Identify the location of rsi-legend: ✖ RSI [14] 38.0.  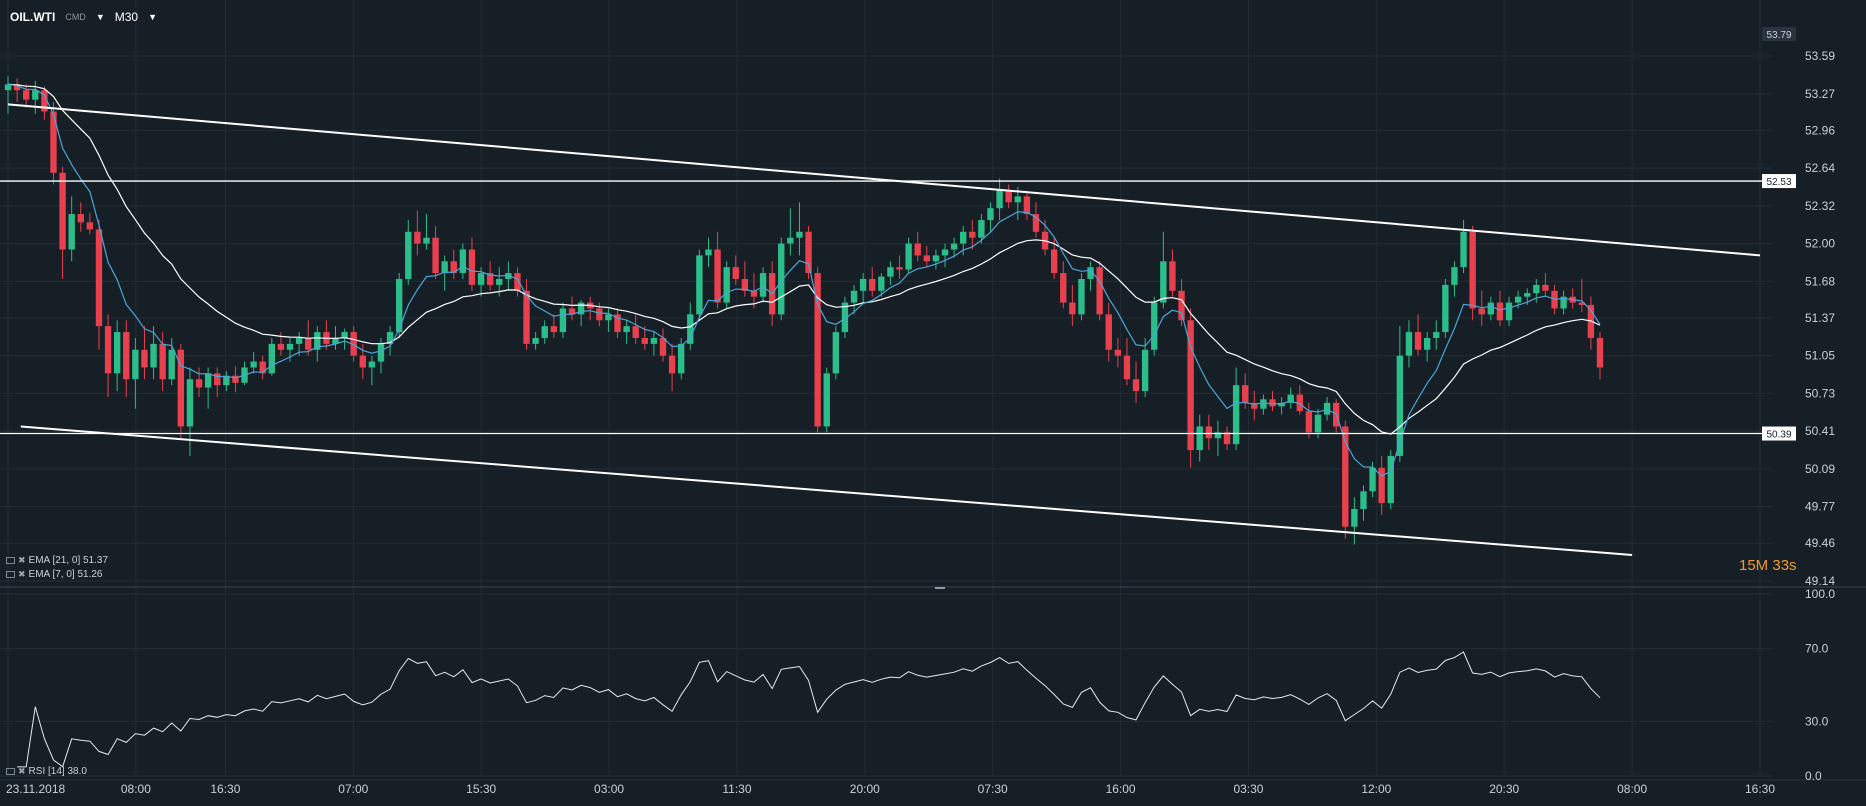
(46, 771).